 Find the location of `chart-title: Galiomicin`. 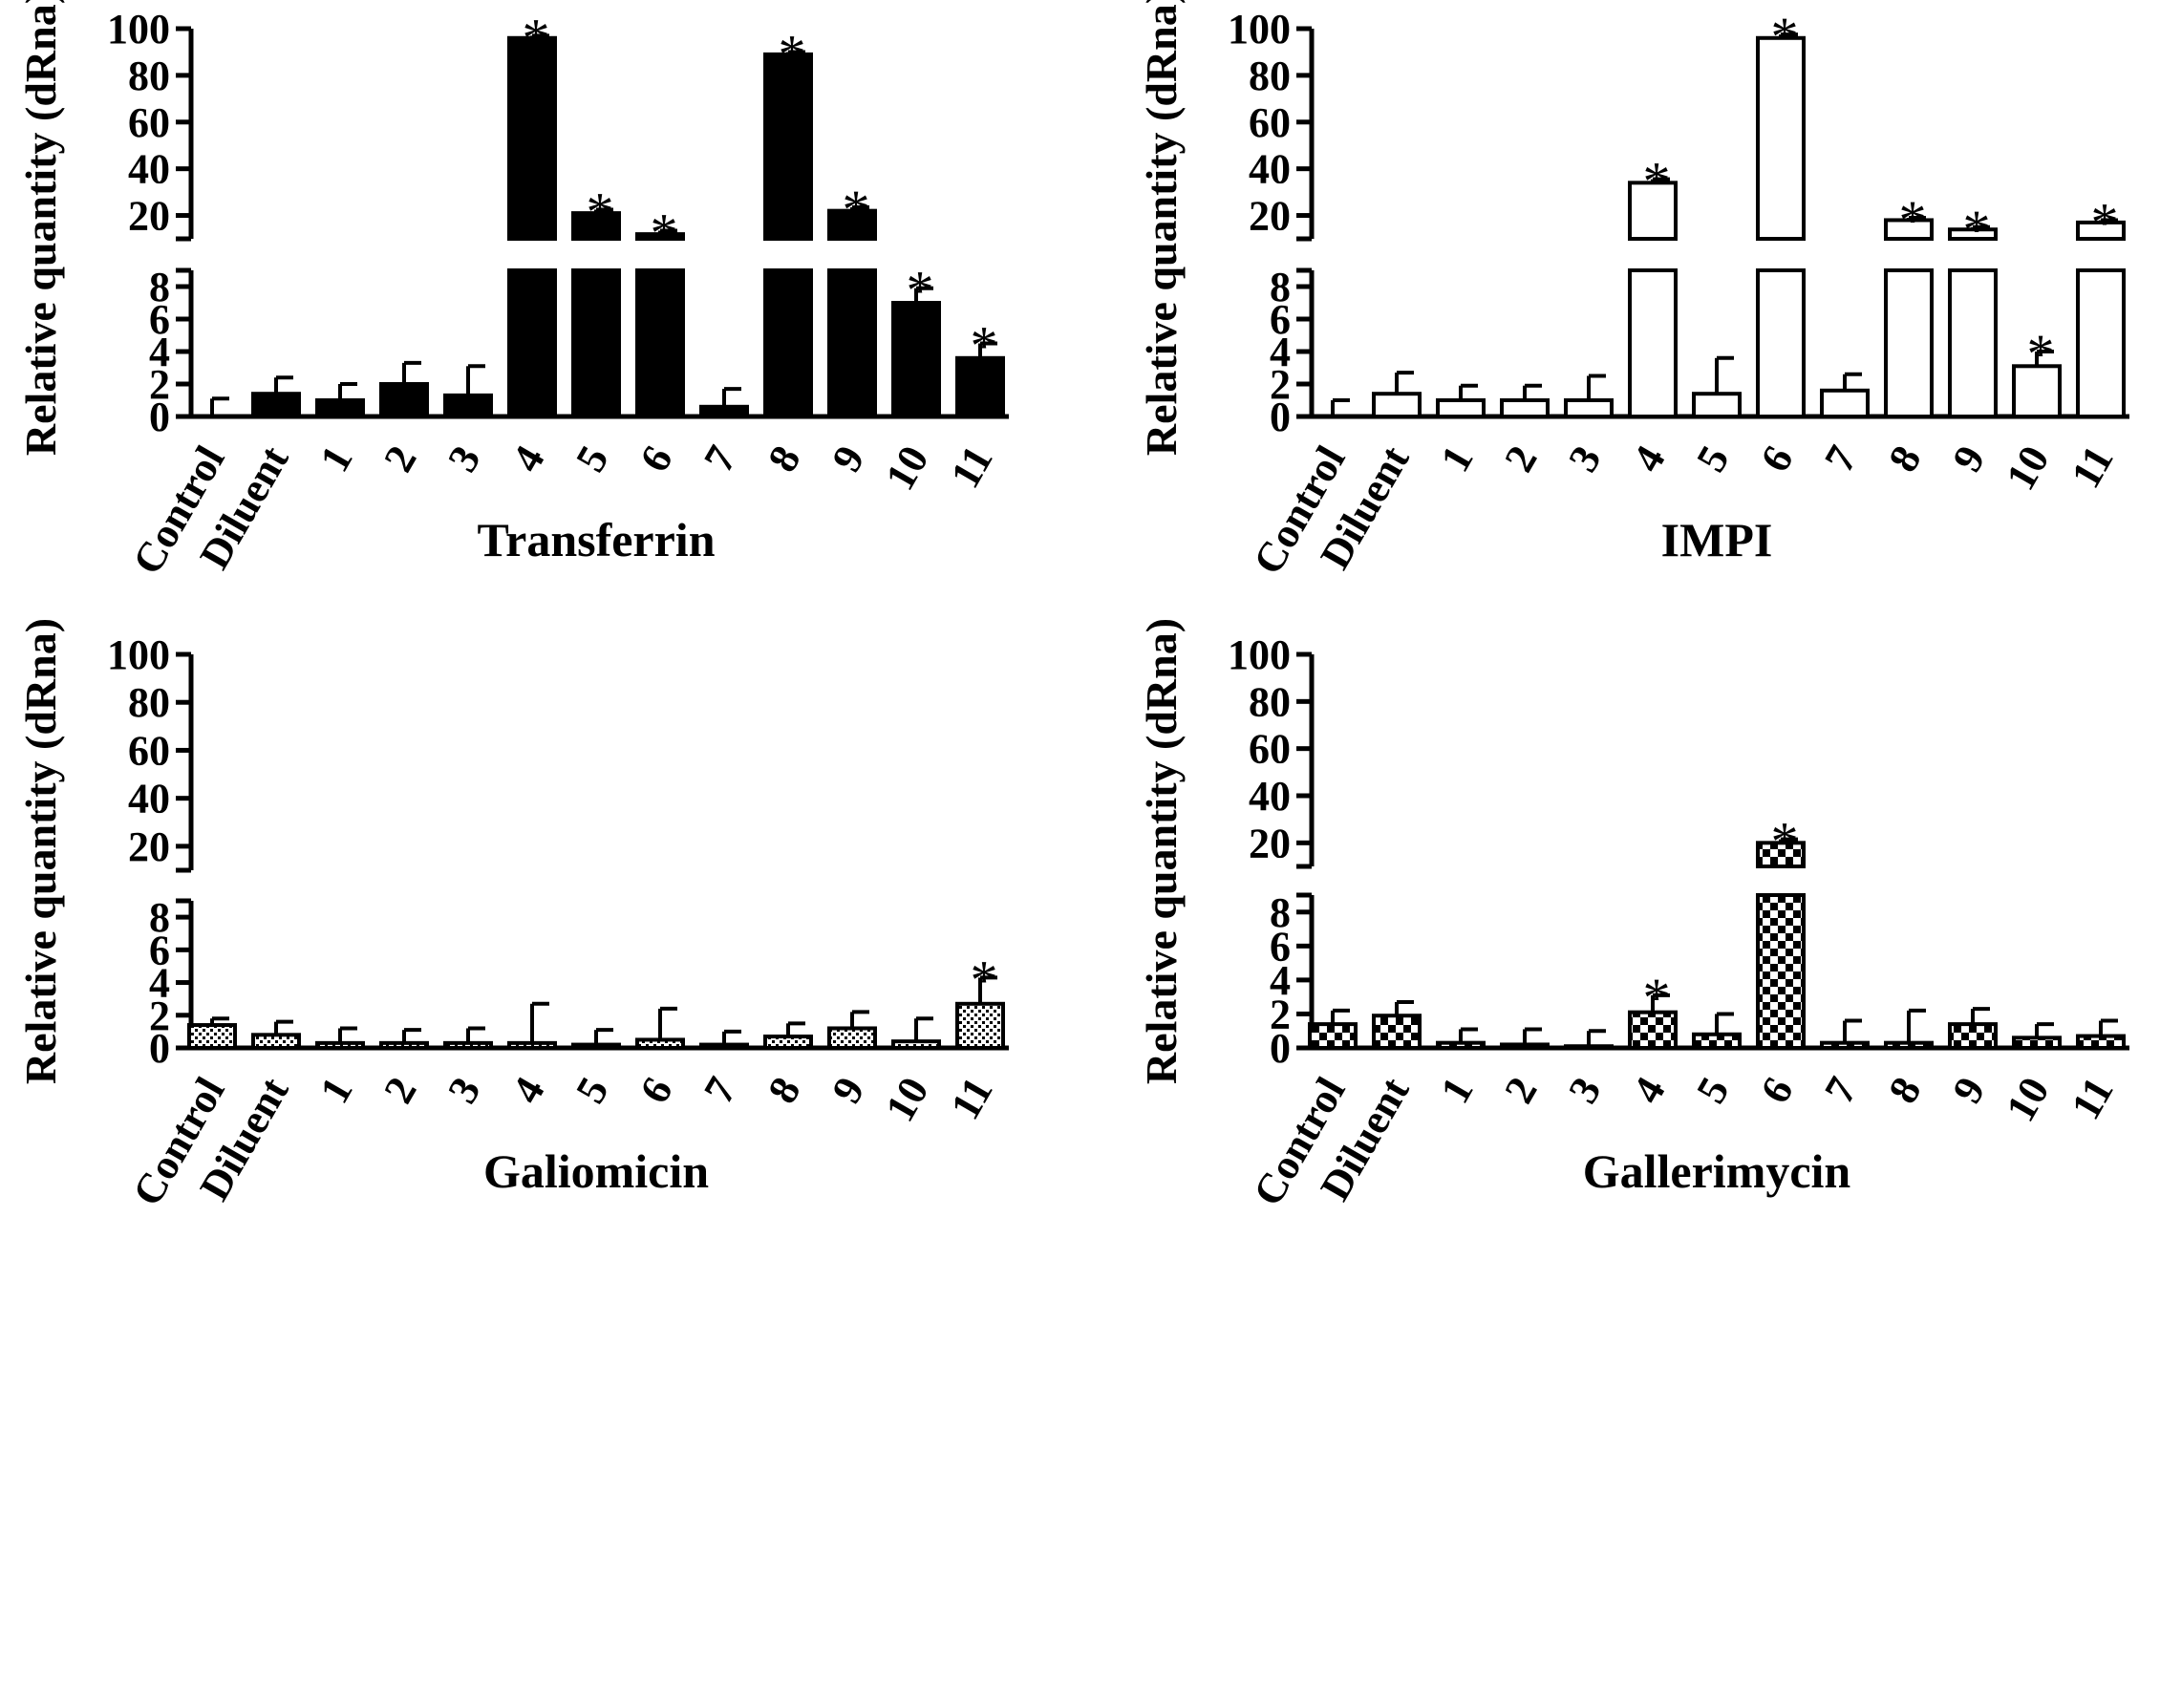

chart-title: Galiomicin is located at coordinates (596, 1171).